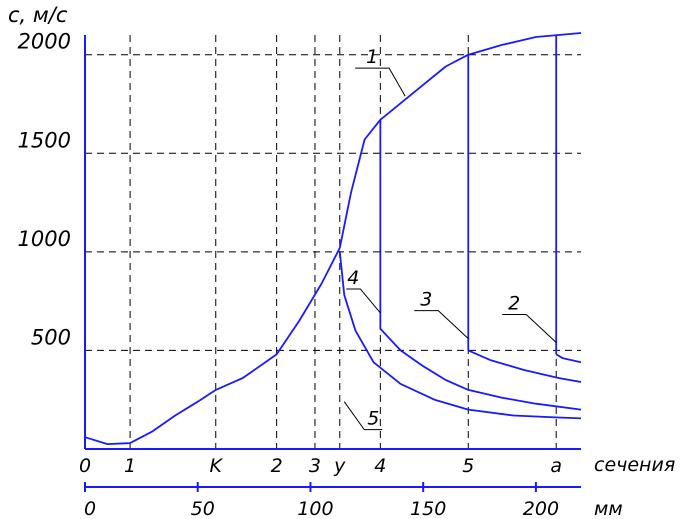 This screenshot has width=691, height=519. What do you see at coordinates (380, 466) in the screenshot?
I see `section-label-6: 4` at bounding box center [380, 466].